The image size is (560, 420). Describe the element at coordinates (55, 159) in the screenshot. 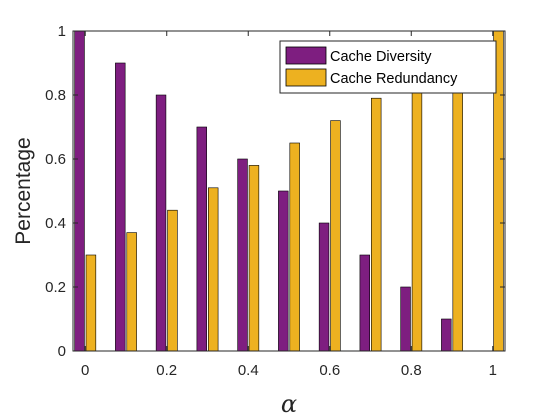

I see `y-tick-label: 0.6` at that location.